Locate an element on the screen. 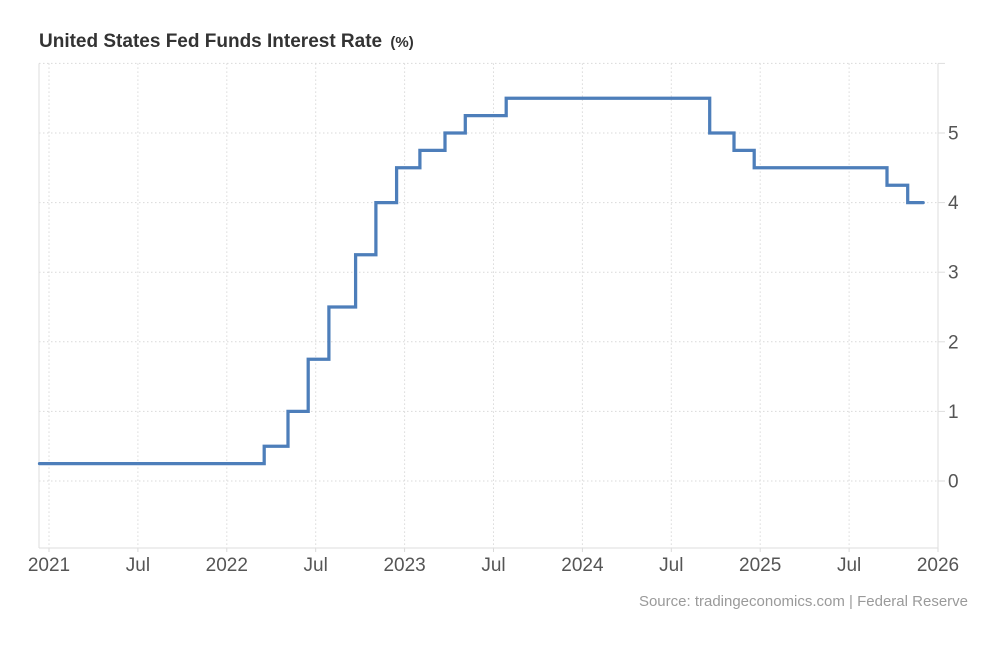 The width and height of the screenshot is (984, 672). y-axis-label: 2 is located at coordinates (953, 342).